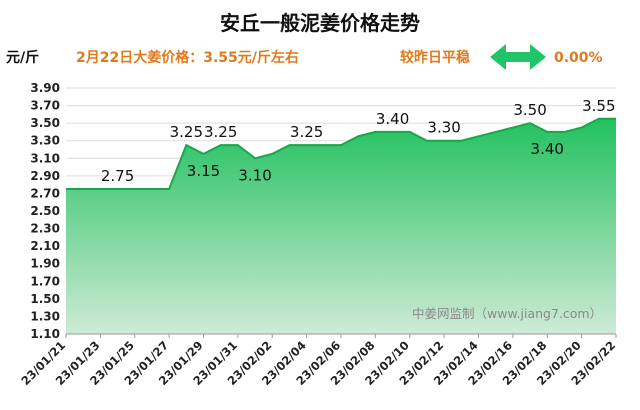 The height and width of the screenshot is (410, 640). I want to click on data-label: 3.10, so click(254, 175).